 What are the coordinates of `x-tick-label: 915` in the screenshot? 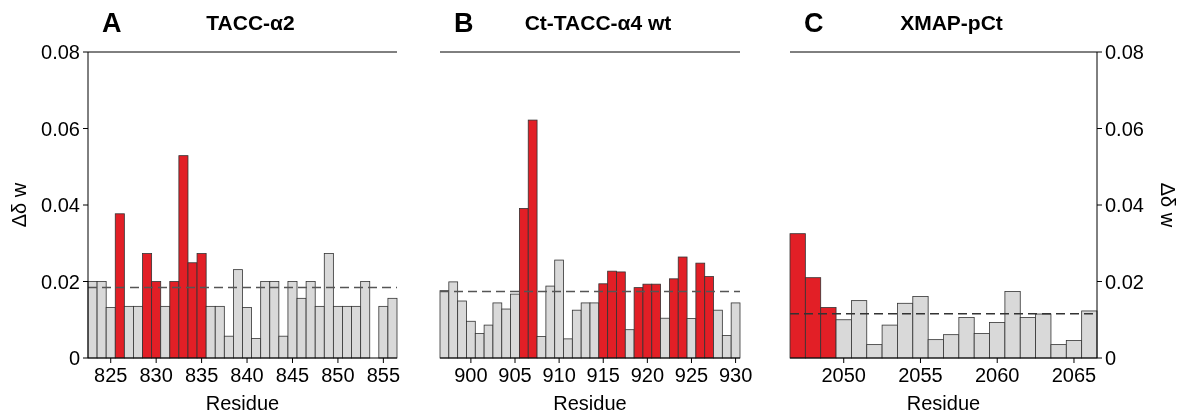 It's located at (603, 375).